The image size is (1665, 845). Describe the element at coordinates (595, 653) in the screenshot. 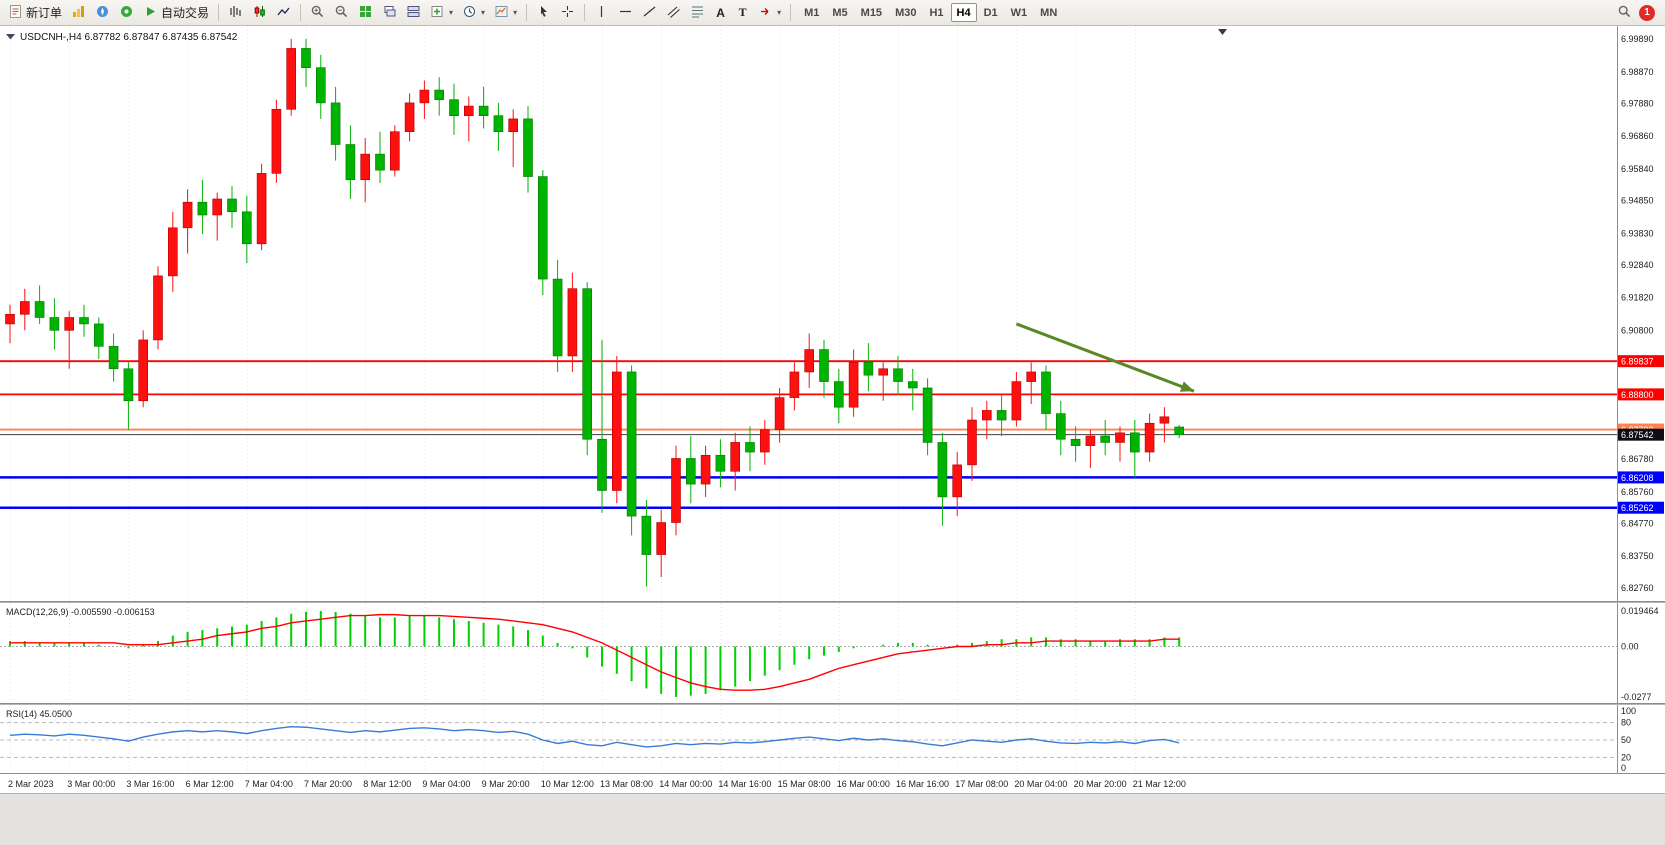

I see `macd-histogram` at that location.